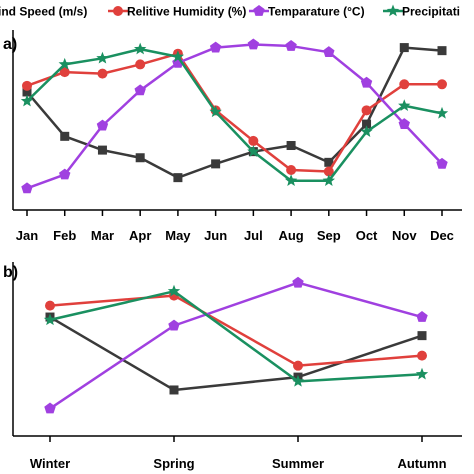  Describe the element at coordinates (329, 235) in the screenshot. I see `x-tick-label: Sep` at that location.